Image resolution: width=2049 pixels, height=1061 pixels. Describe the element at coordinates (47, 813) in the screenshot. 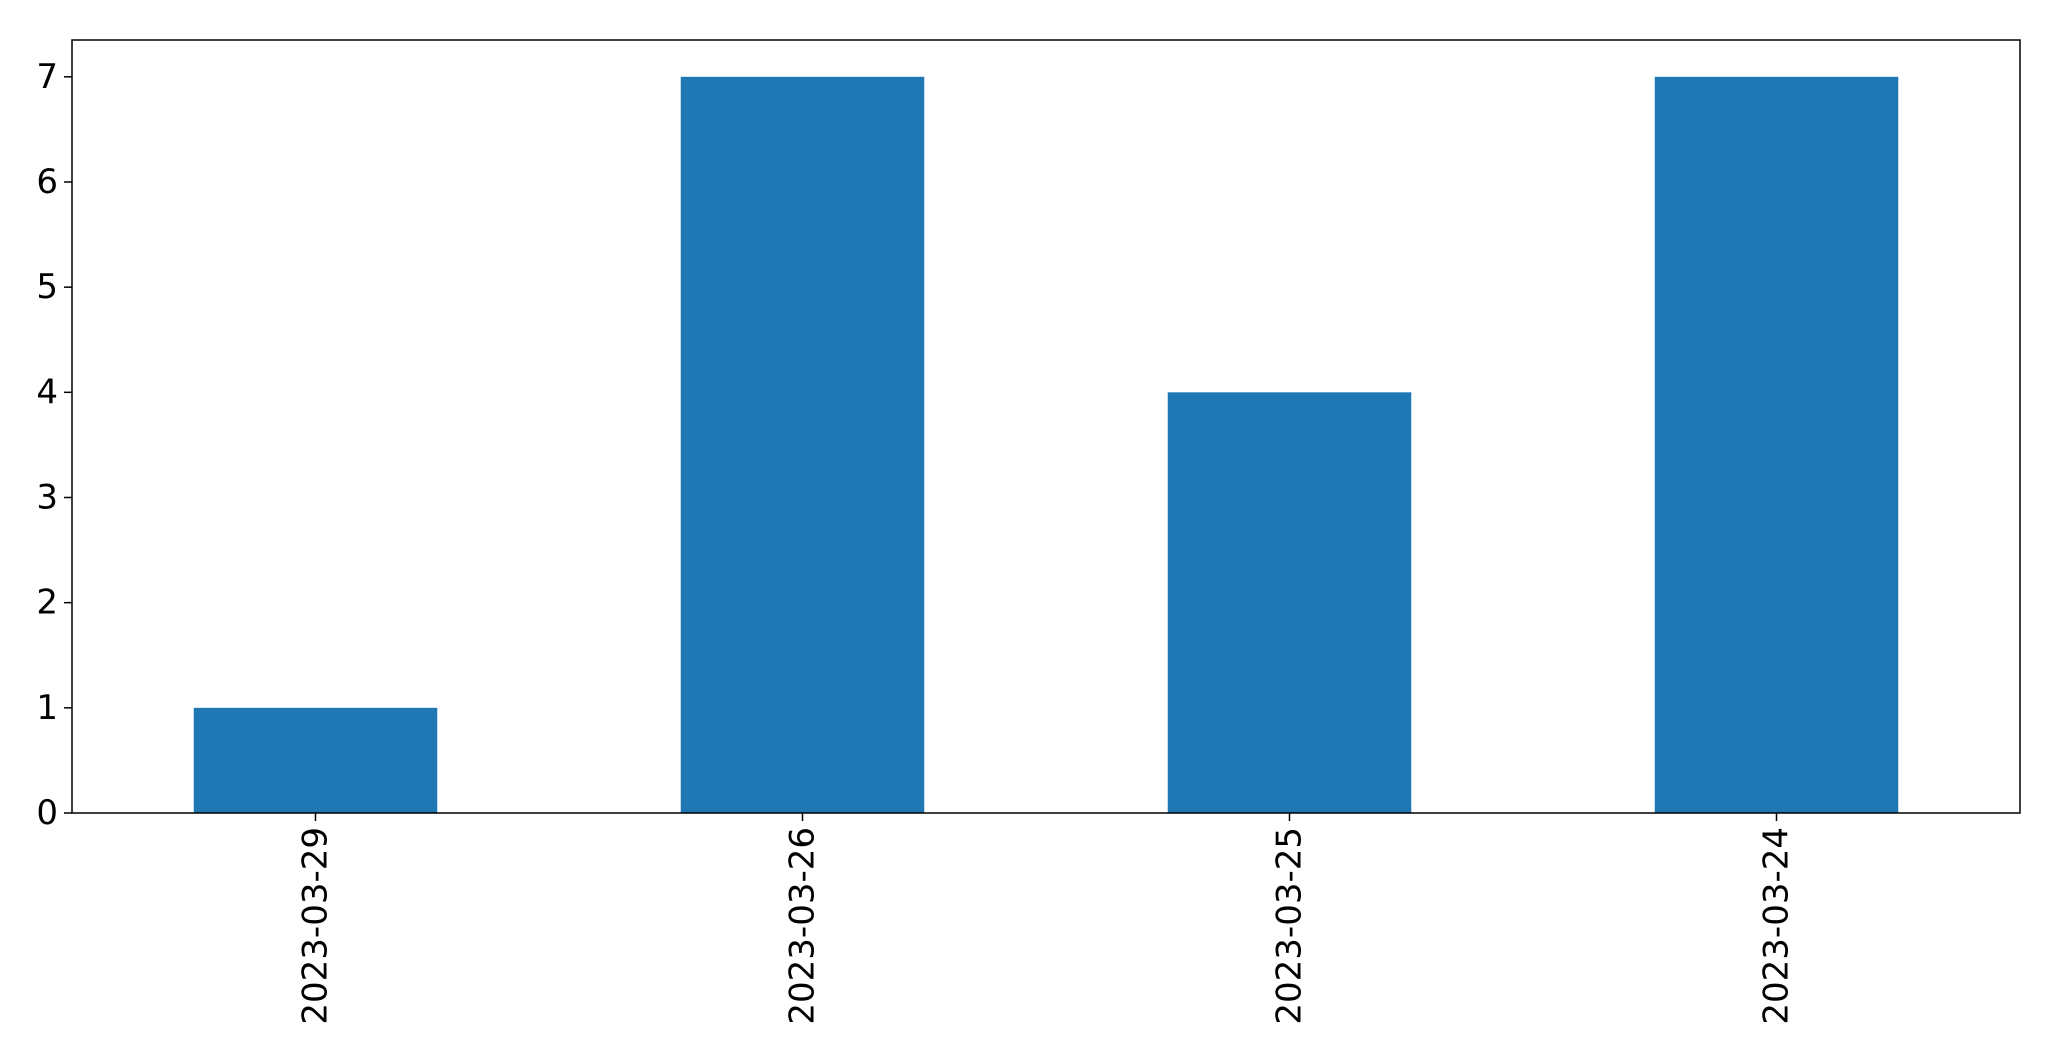

I see `y-tick-label: 0` at that location.